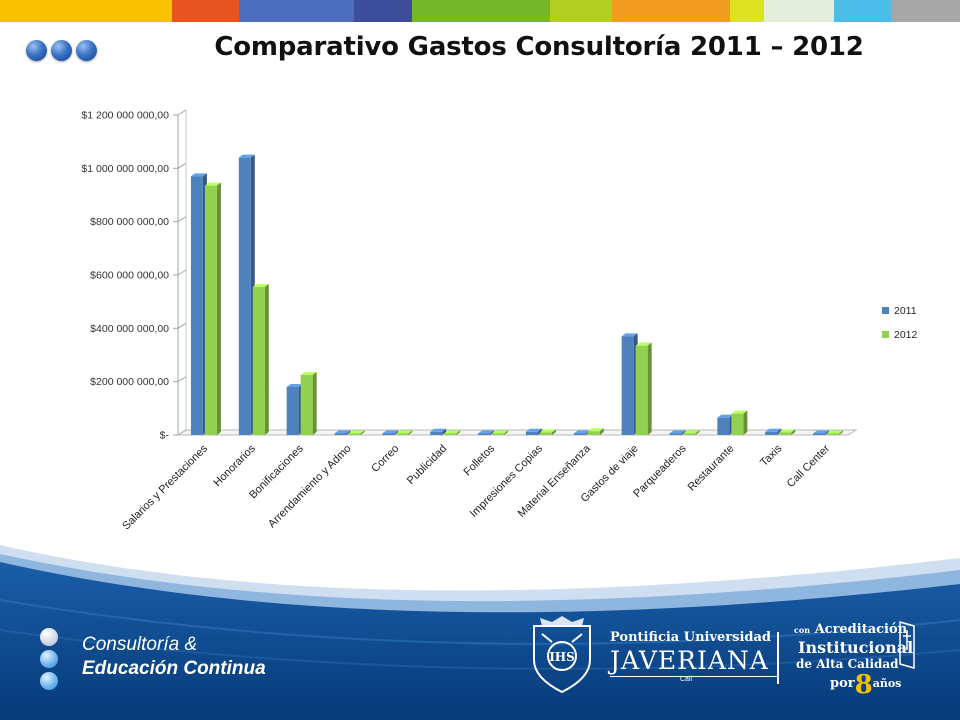 This screenshot has height=720, width=960. What do you see at coordinates (517, 432) in the screenshot?
I see `chart-floor` at bounding box center [517, 432].